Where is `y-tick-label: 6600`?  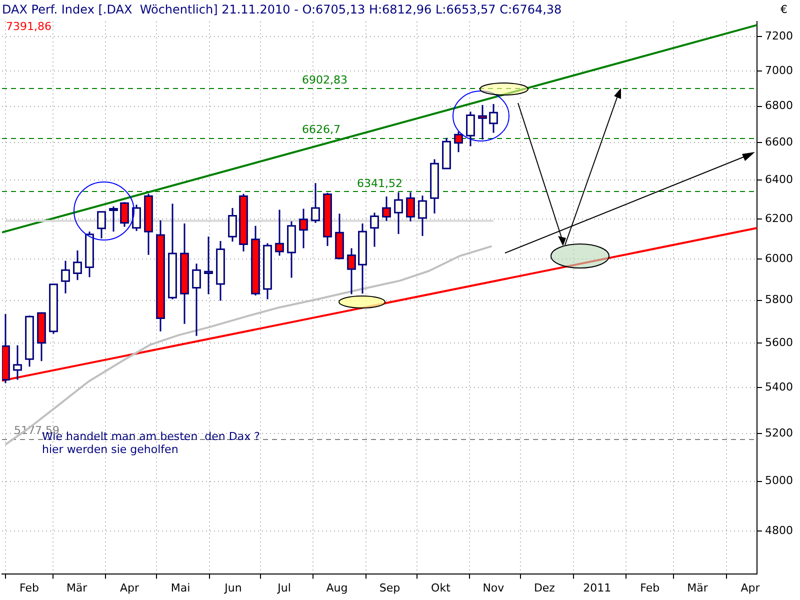 y-tick-label: 6600 is located at coordinates (779, 142).